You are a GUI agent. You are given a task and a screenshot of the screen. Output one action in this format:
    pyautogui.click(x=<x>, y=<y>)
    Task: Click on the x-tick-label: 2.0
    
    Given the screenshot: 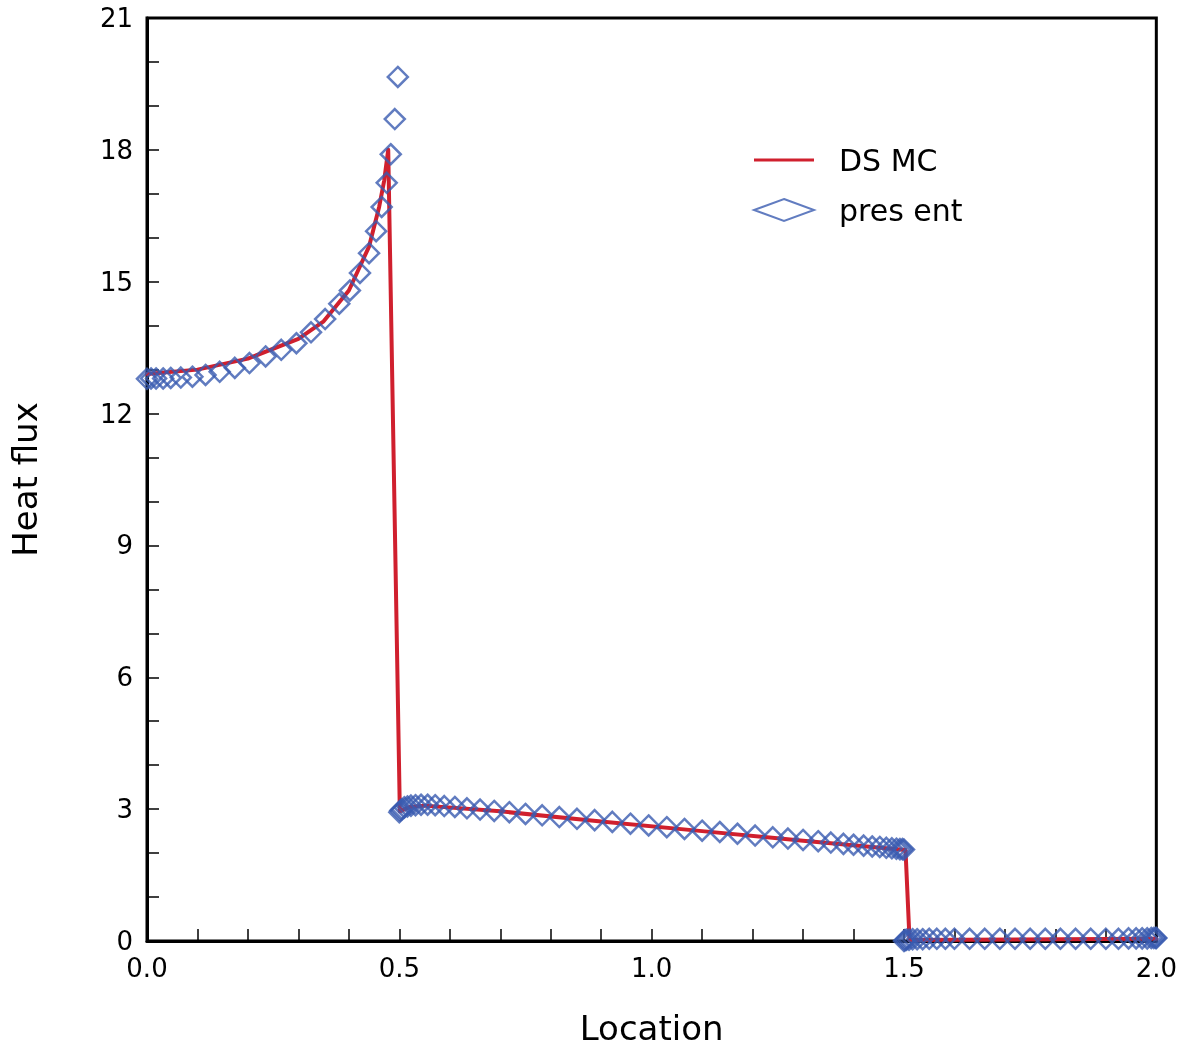 What is the action you would take?
    pyautogui.click(x=1156, y=968)
    